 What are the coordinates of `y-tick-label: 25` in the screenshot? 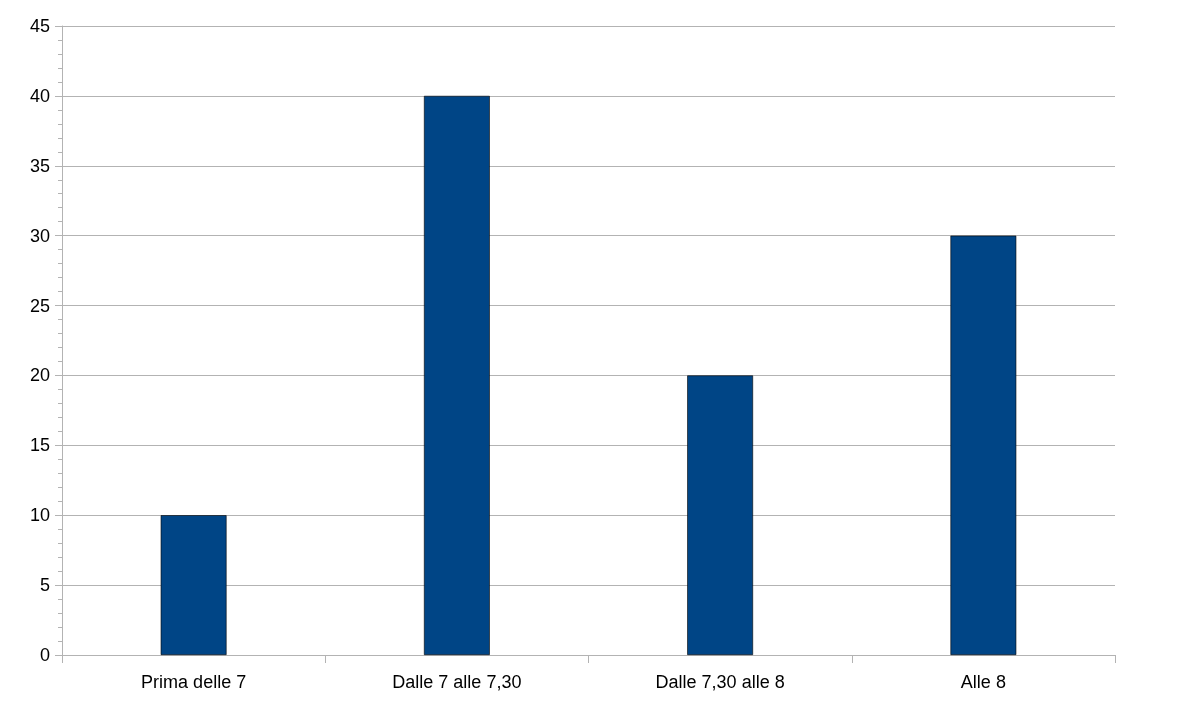 It's located at (39, 305).